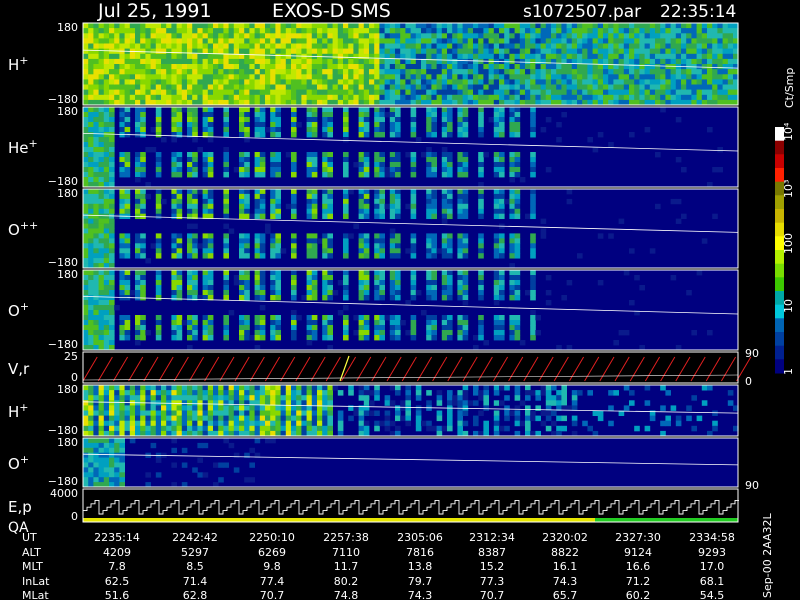  I want to click on panel-frame, so click(410, 462).